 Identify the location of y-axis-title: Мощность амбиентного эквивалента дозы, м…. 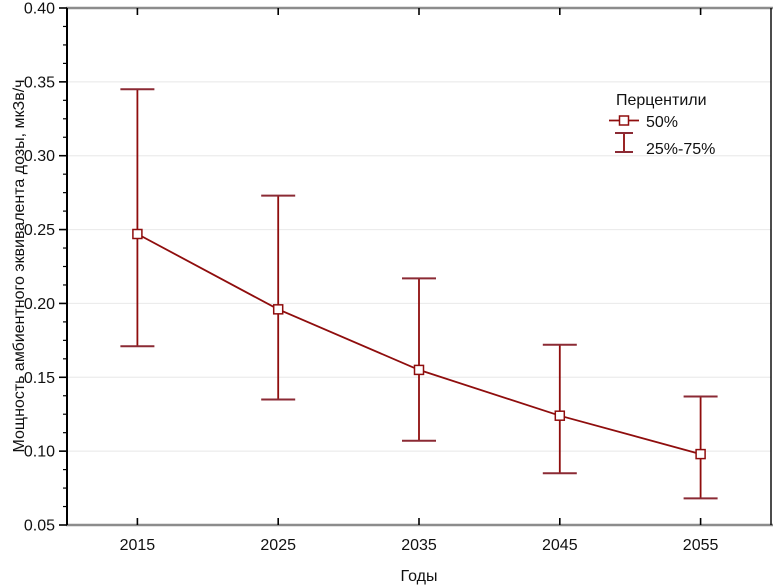
(19, 266).